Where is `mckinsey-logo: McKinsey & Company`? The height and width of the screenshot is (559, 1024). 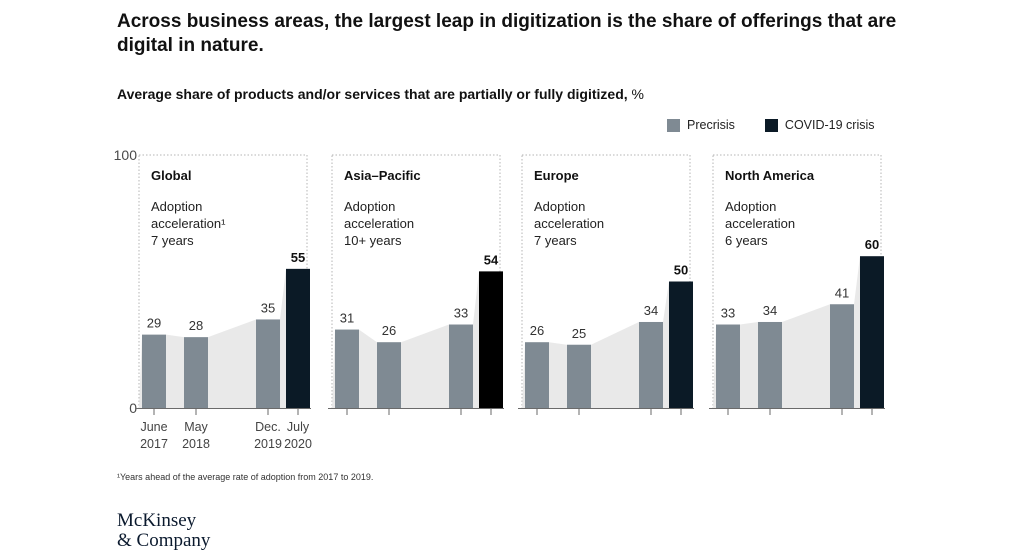
mckinsey-logo: McKinsey & Company is located at coordinates (163, 531).